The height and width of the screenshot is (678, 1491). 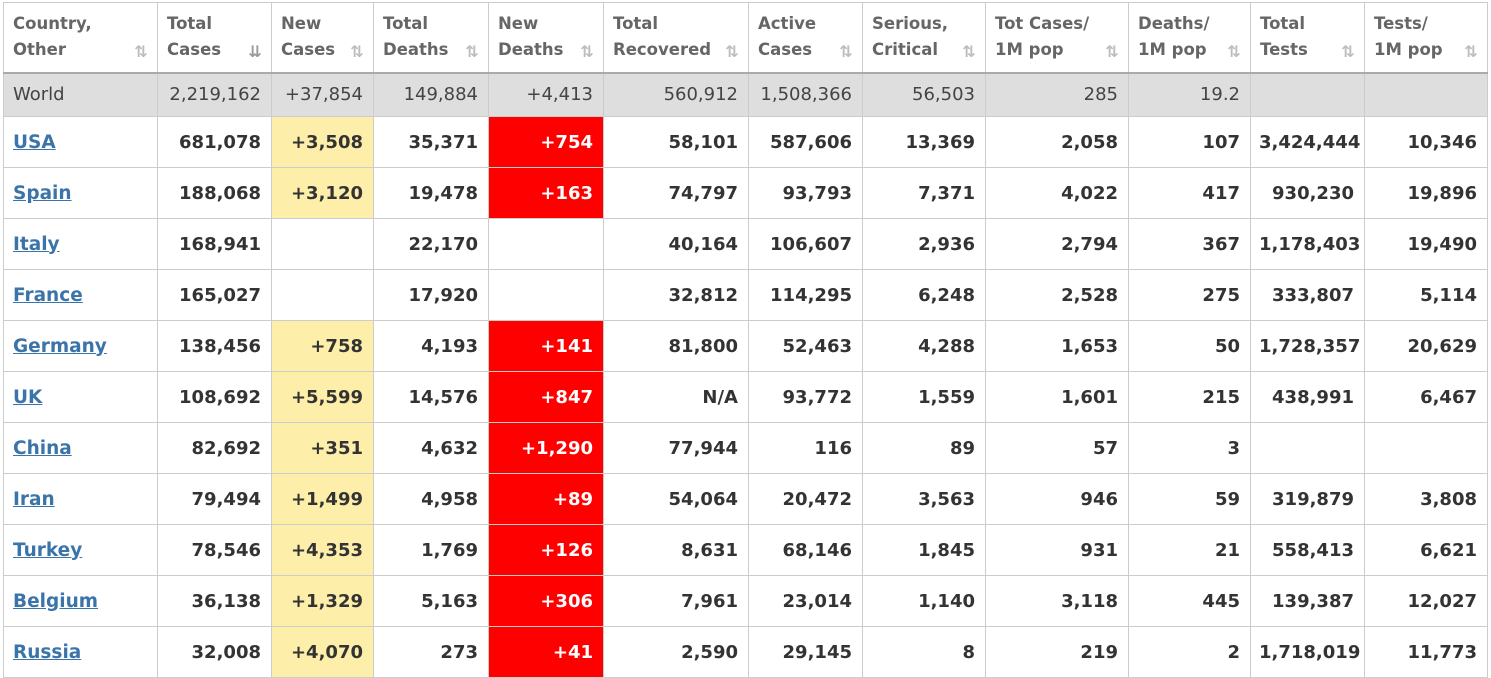 What do you see at coordinates (805, 38) in the screenshot?
I see `column-header-active-cases: Active Cases ⇅` at bounding box center [805, 38].